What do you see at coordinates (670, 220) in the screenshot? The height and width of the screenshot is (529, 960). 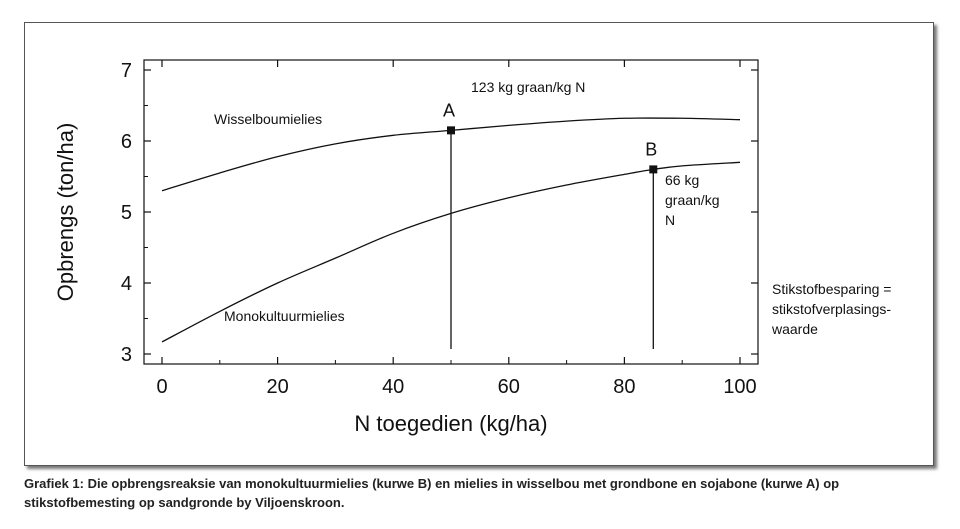 I see `annotation-b-line-3: N` at bounding box center [670, 220].